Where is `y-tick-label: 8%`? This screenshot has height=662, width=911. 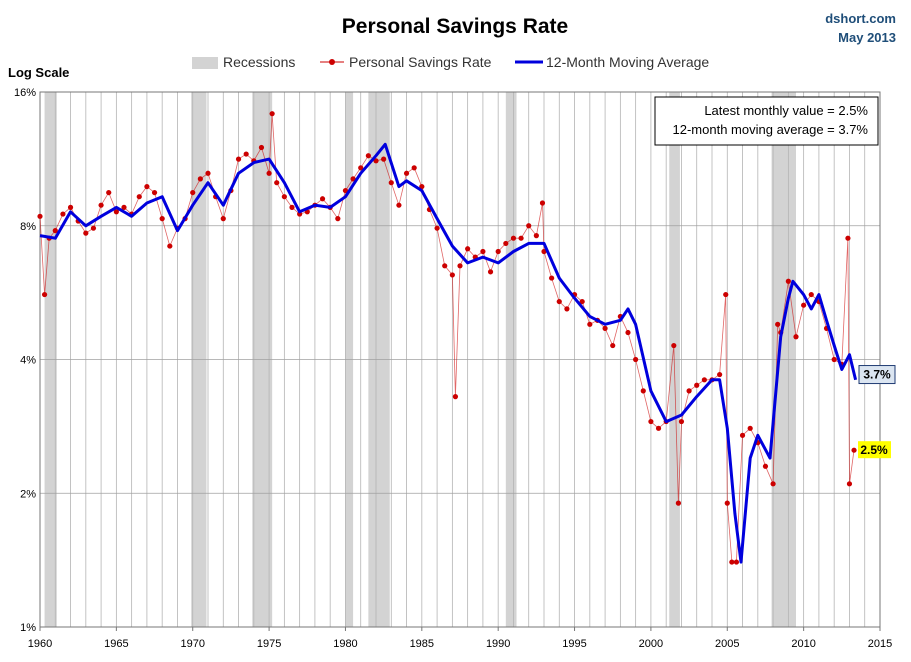 y-tick-label: 8% is located at coordinates (28, 227).